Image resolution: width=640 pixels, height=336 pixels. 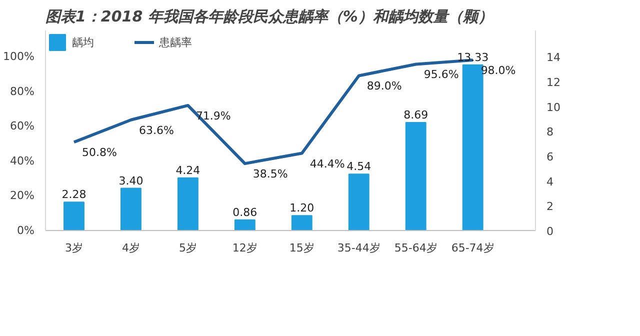 What do you see at coordinates (187, 248) in the screenshot?
I see `x-tick-label: 5岁` at bounding box center [187, 248].